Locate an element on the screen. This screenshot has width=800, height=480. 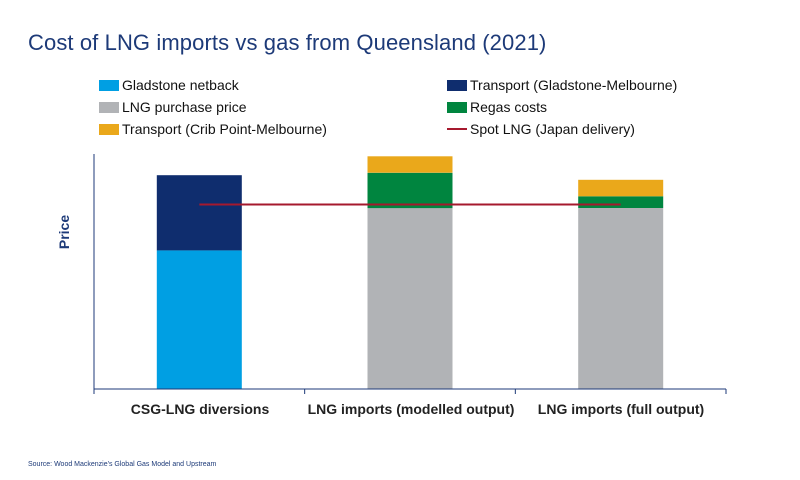
legend-label: LNG purchase price is located at coordinates (184, 107).